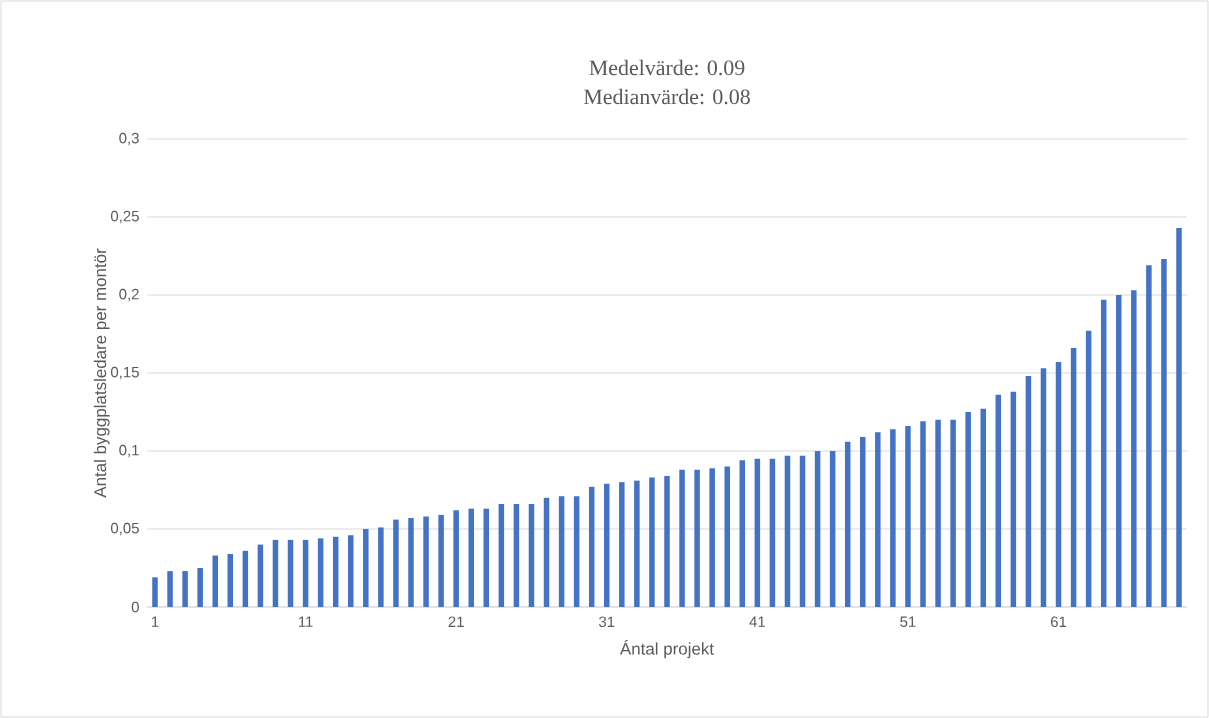 The image size is (1209, 718). Describe the element at coordinates (129, 295) in the screenshot. I see `y-tick-label: 0,2` at that location.